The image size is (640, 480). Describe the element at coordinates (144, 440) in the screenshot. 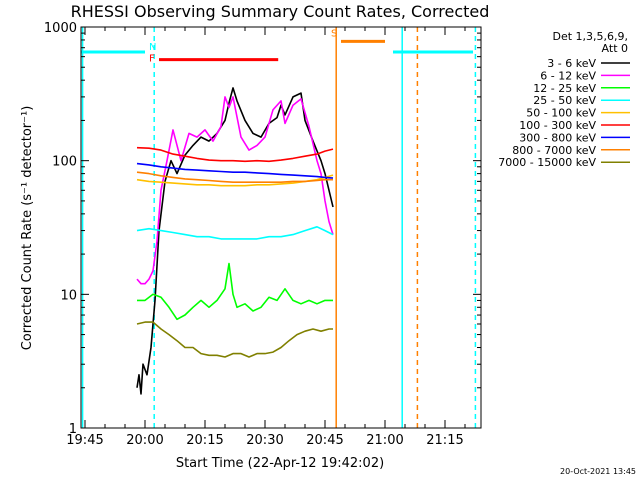

I see `x-tick-label-1: 20:00` at that location.